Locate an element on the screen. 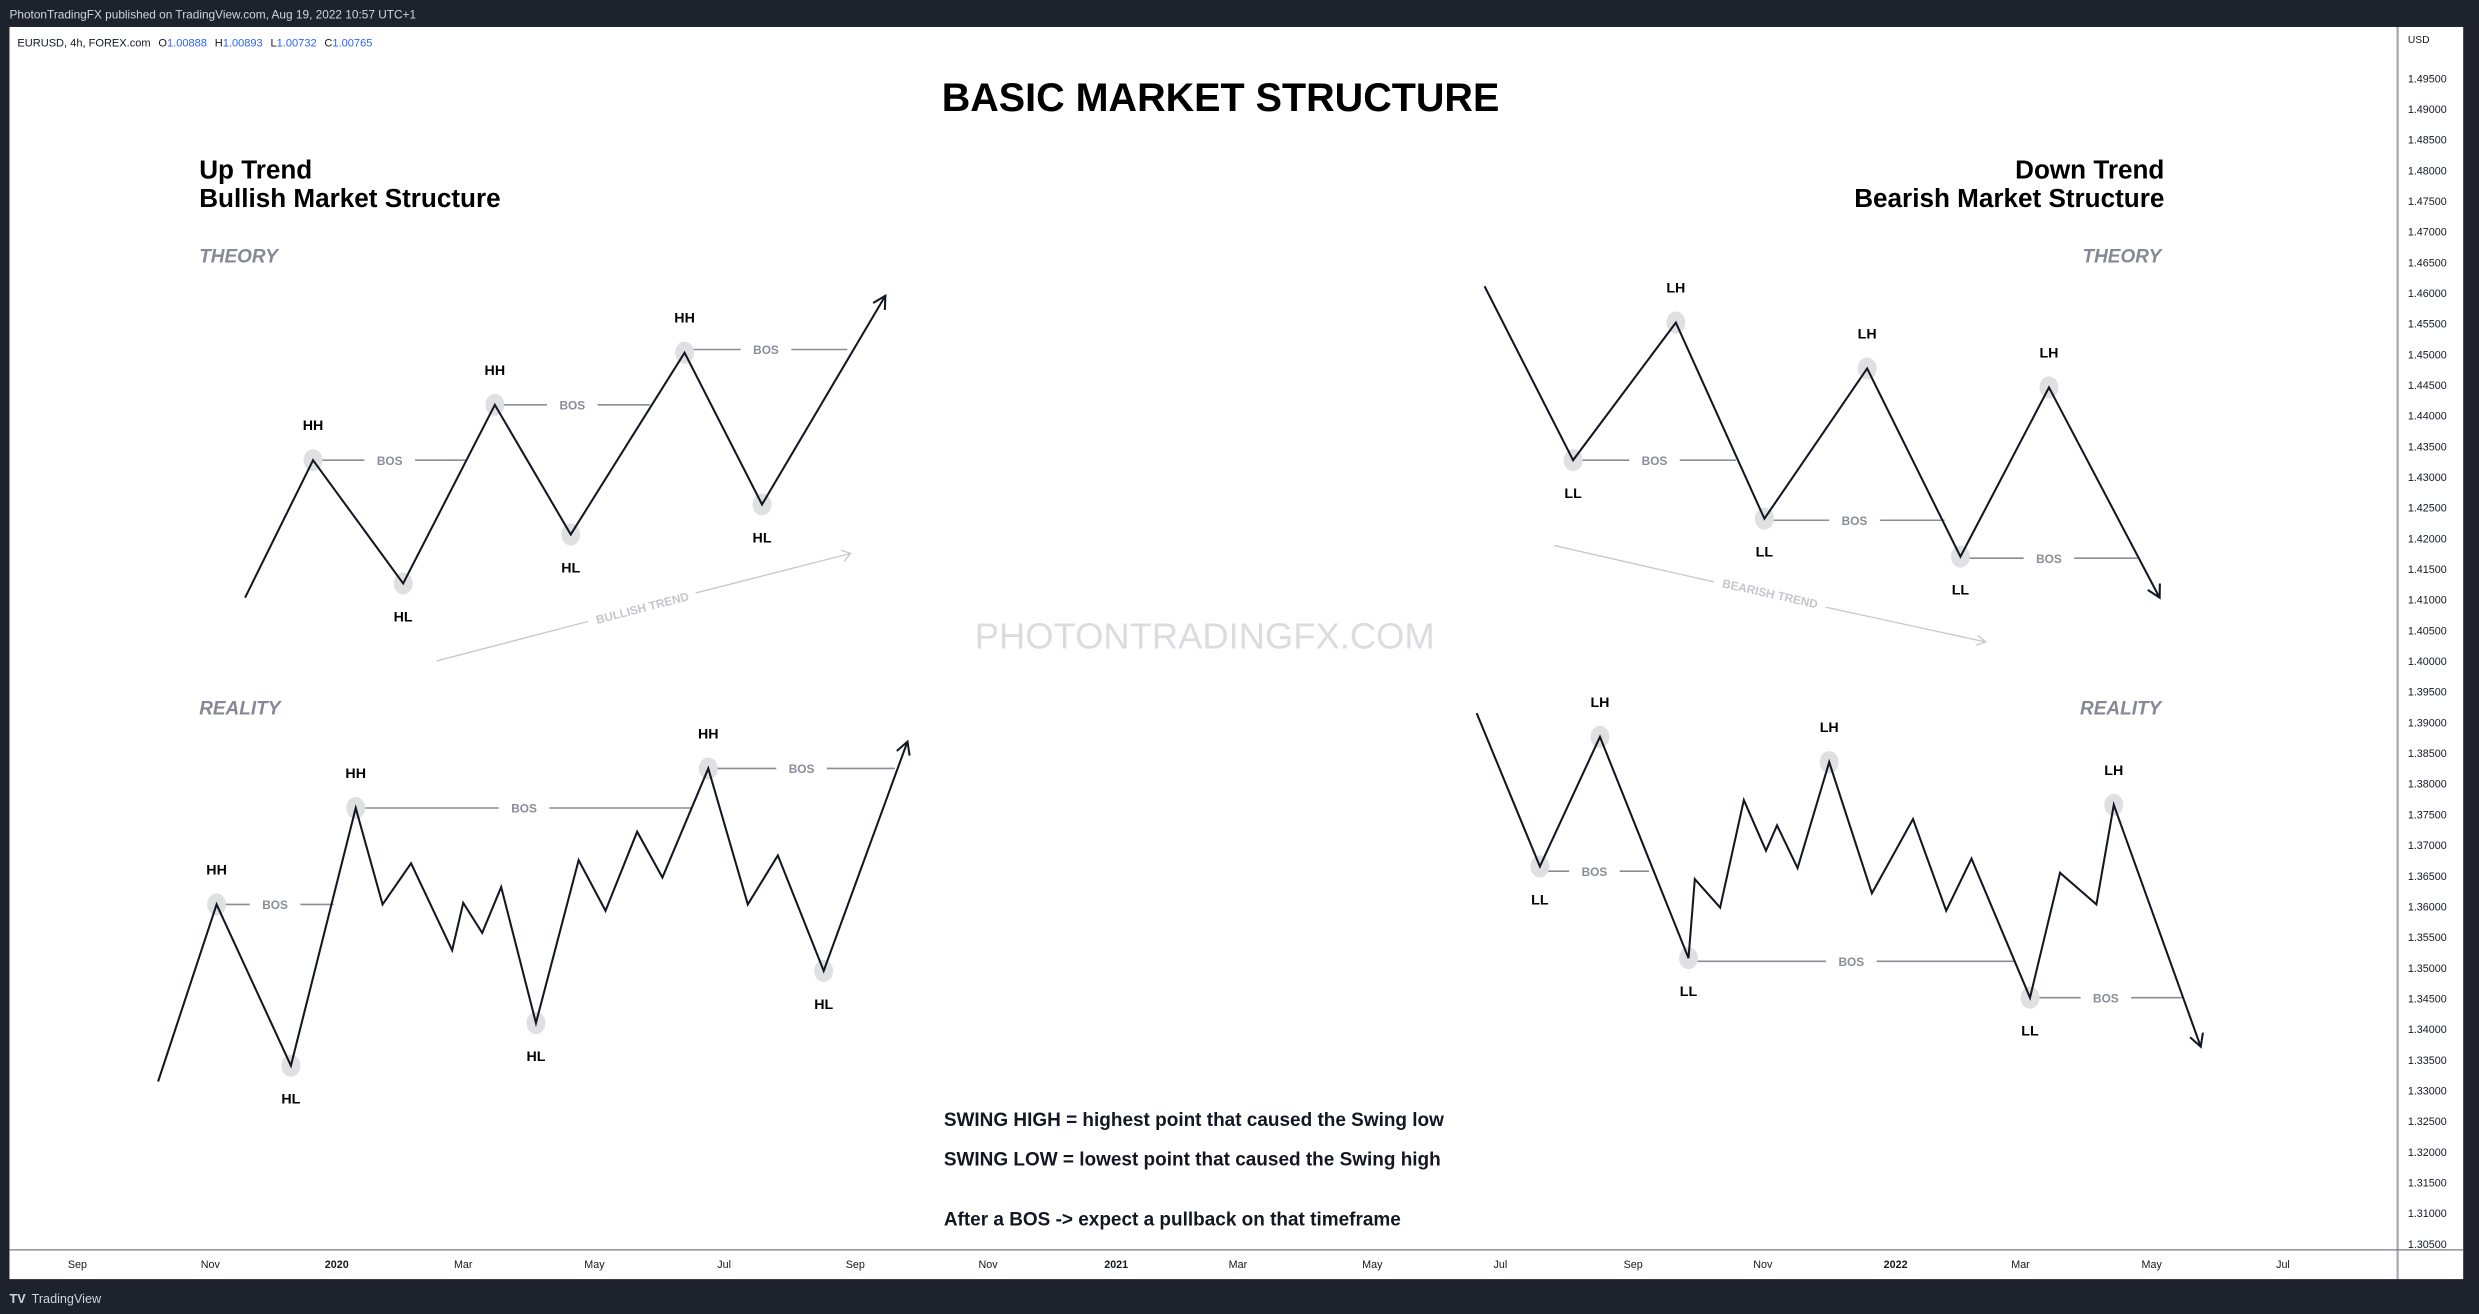 The width and height of the screenshot is (2479, 1314). bearish-trend-arrow is located at coordinates (1770, 595).